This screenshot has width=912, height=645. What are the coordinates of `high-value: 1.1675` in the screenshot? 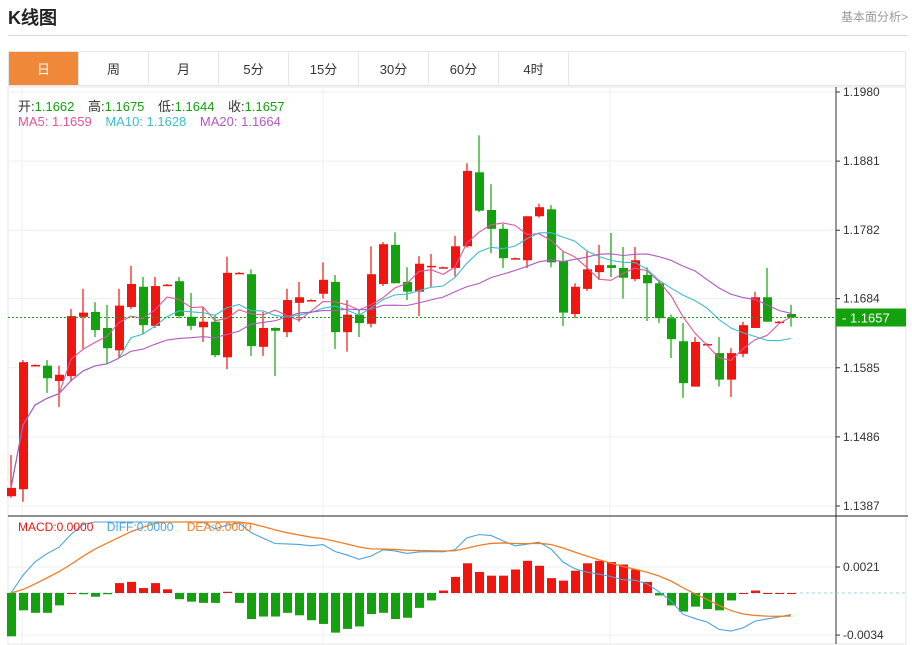 It's located at (124, 106).